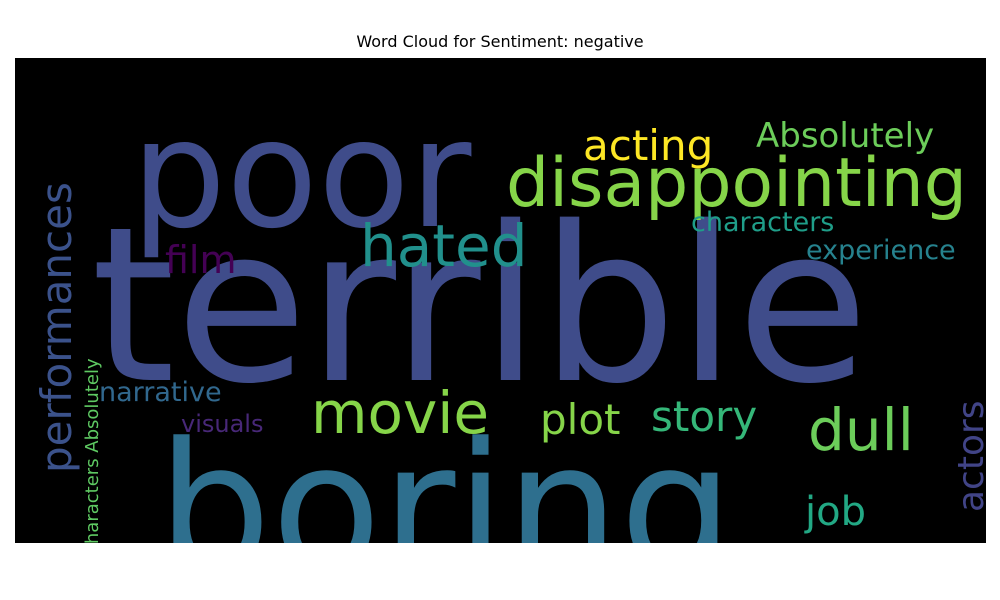 The width and height of the screenshot is (1000, 600). What do you see at coordinates (861, 430) in the screenshot?
I see `word-dull: dull` at bounding box center [861, 430].